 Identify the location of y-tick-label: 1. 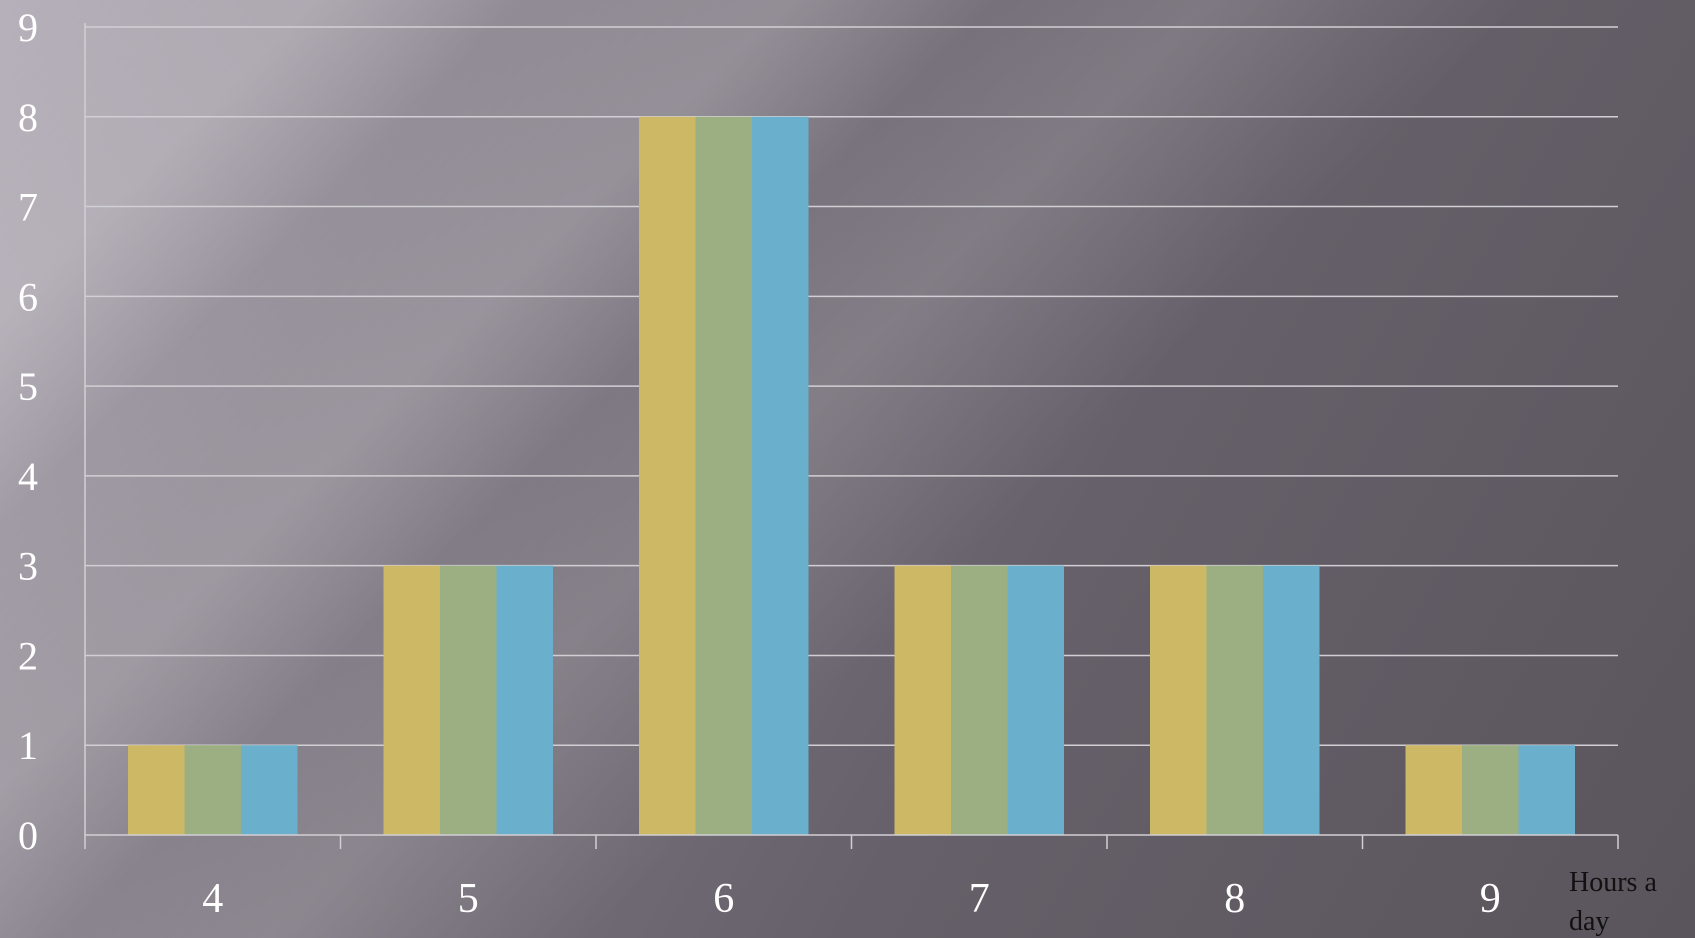
(28, 745).